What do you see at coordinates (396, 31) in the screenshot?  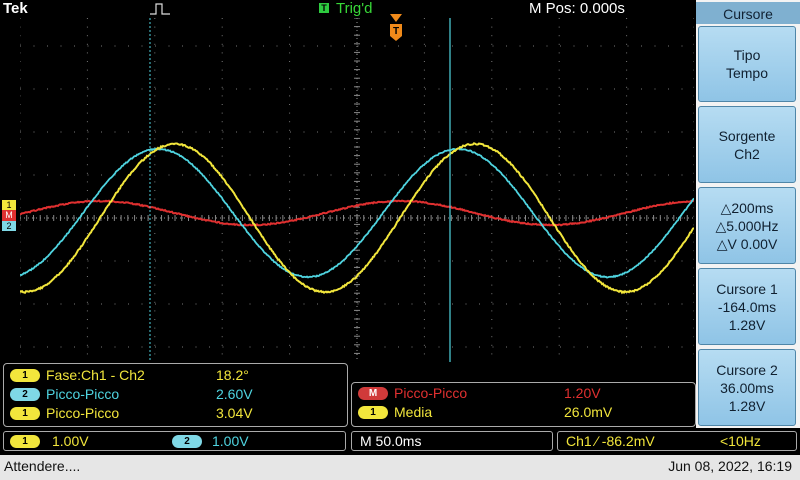 I see `svg-text: T` at bounding box center [396, 31].